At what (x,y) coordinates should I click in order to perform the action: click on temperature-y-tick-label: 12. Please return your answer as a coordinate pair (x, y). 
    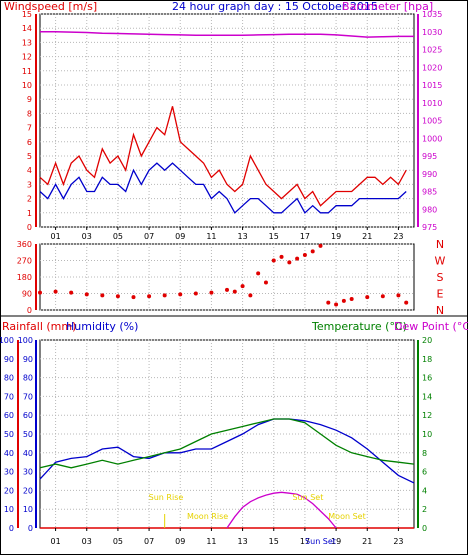
    Looking at the image, I should click on (427, 415).